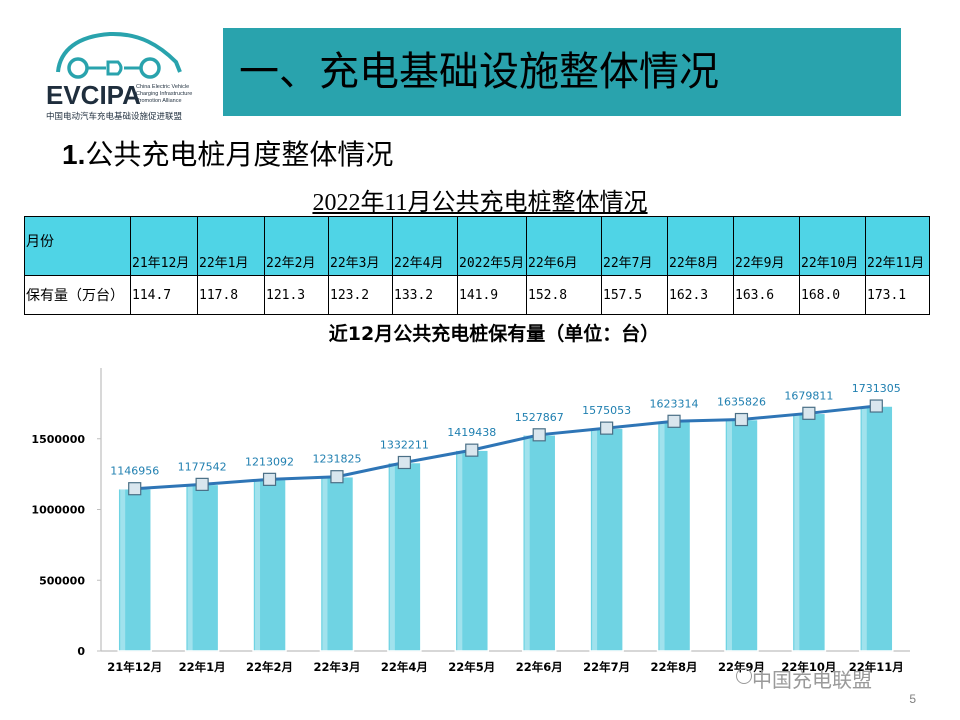 The width and height of the screenshot is (960, 720). What do you see at coordinates (164, 295) in the screenshot?
I see `table-cell: 114.7` at bounding box center [164, 295].